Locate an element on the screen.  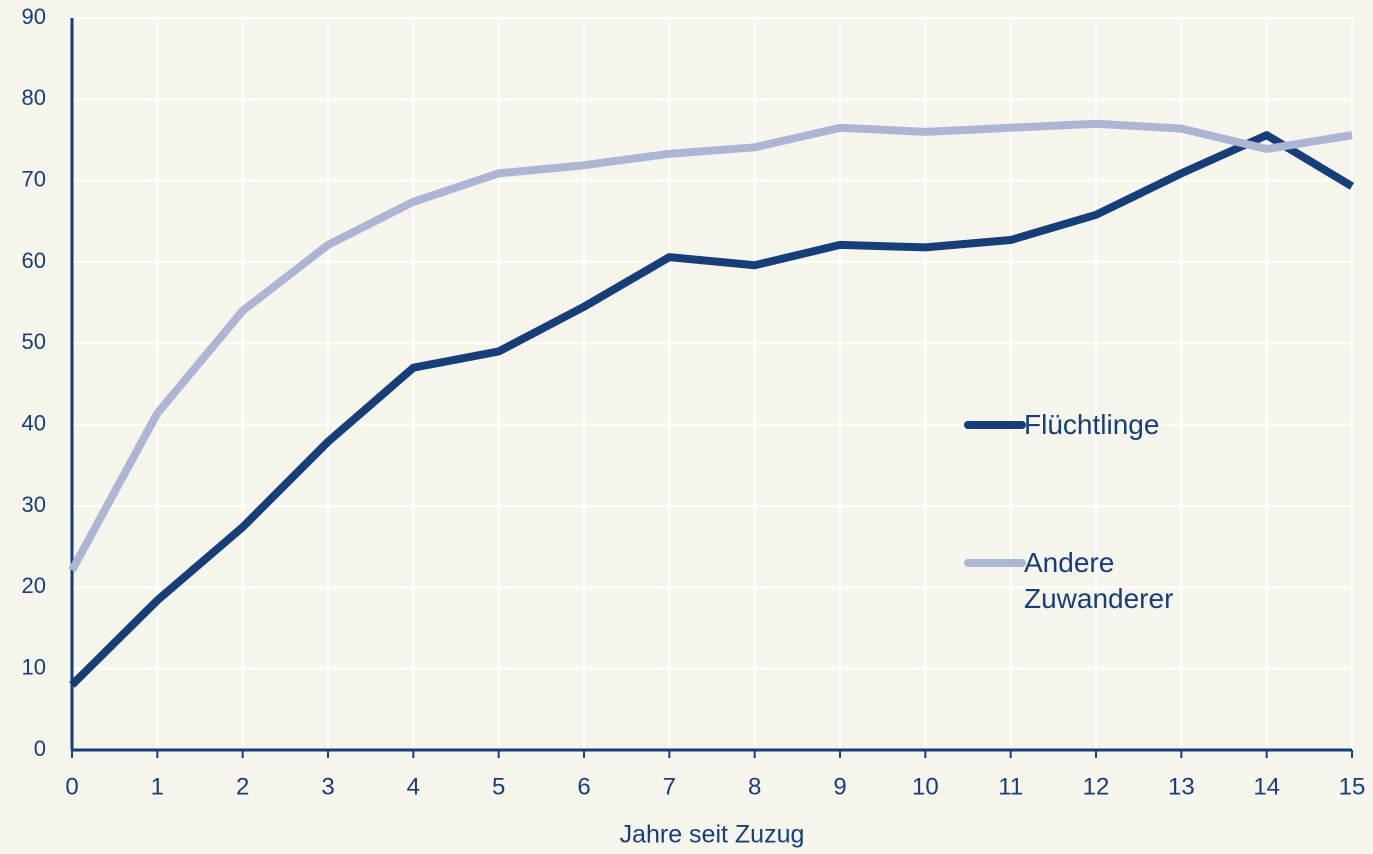
x-tick-label: 1 is located at coordinates (157, 786).